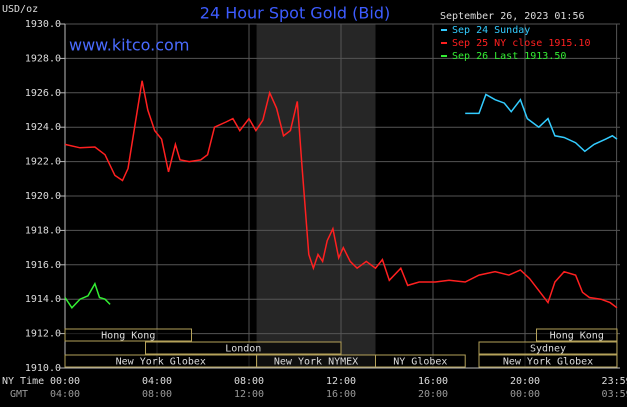  What do you see at coordinates (43, 162) in the screenshot?
I see `y-tick-label: 1922.0` at bounding box center [43, 162].